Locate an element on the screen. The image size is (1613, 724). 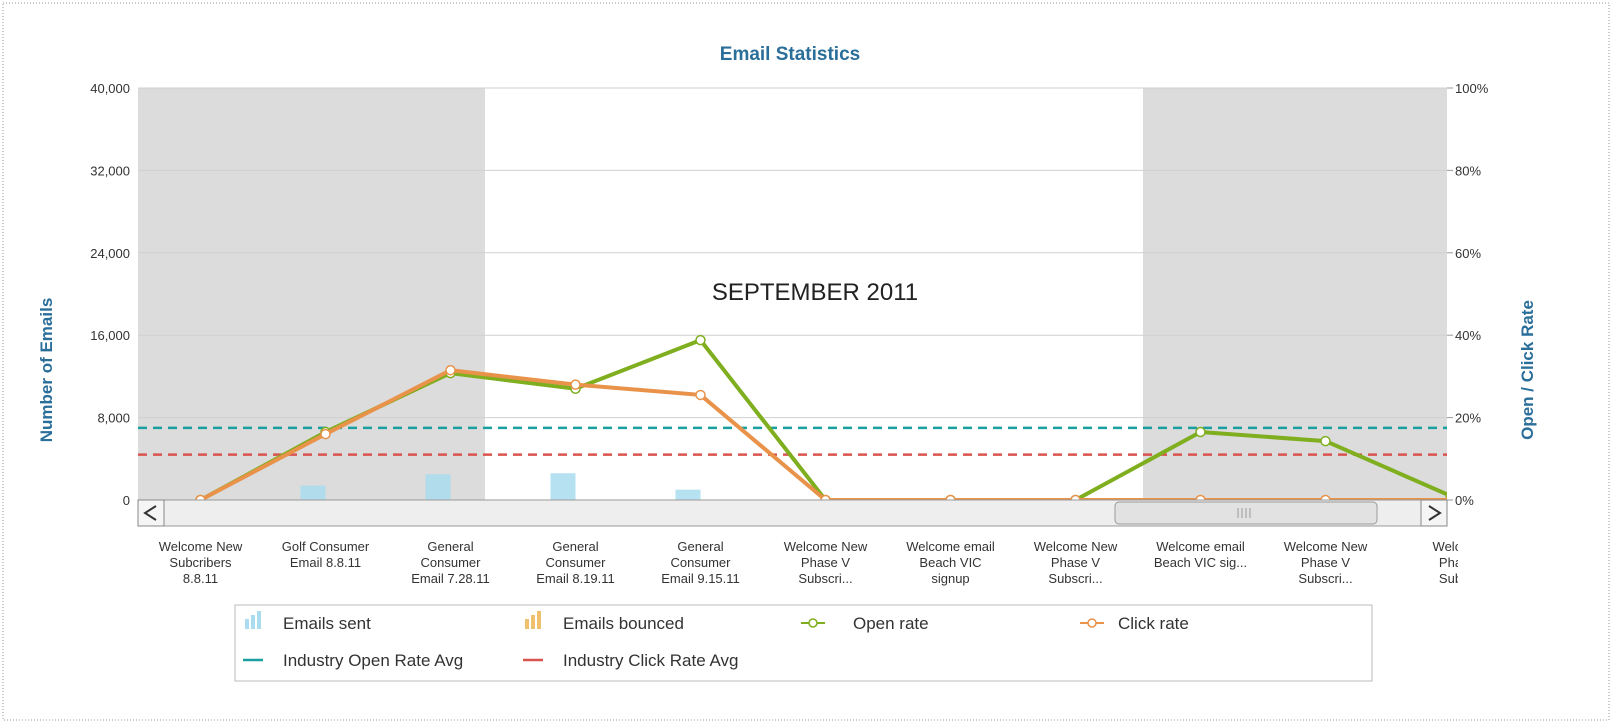
label-line: Subcribers is located at coordinates (200, 562).